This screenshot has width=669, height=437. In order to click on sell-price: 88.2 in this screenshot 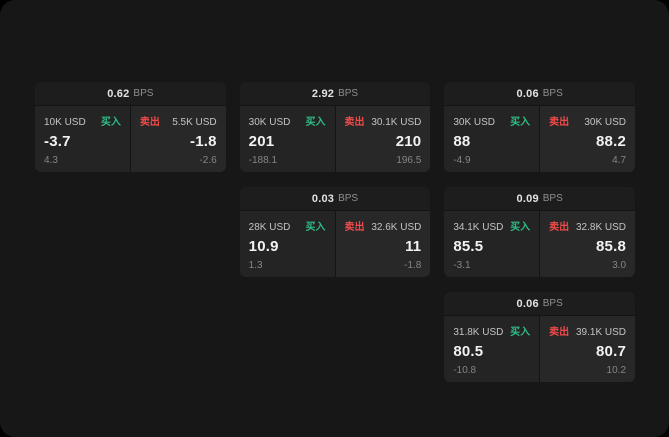, I will do `click(611, 141)`.